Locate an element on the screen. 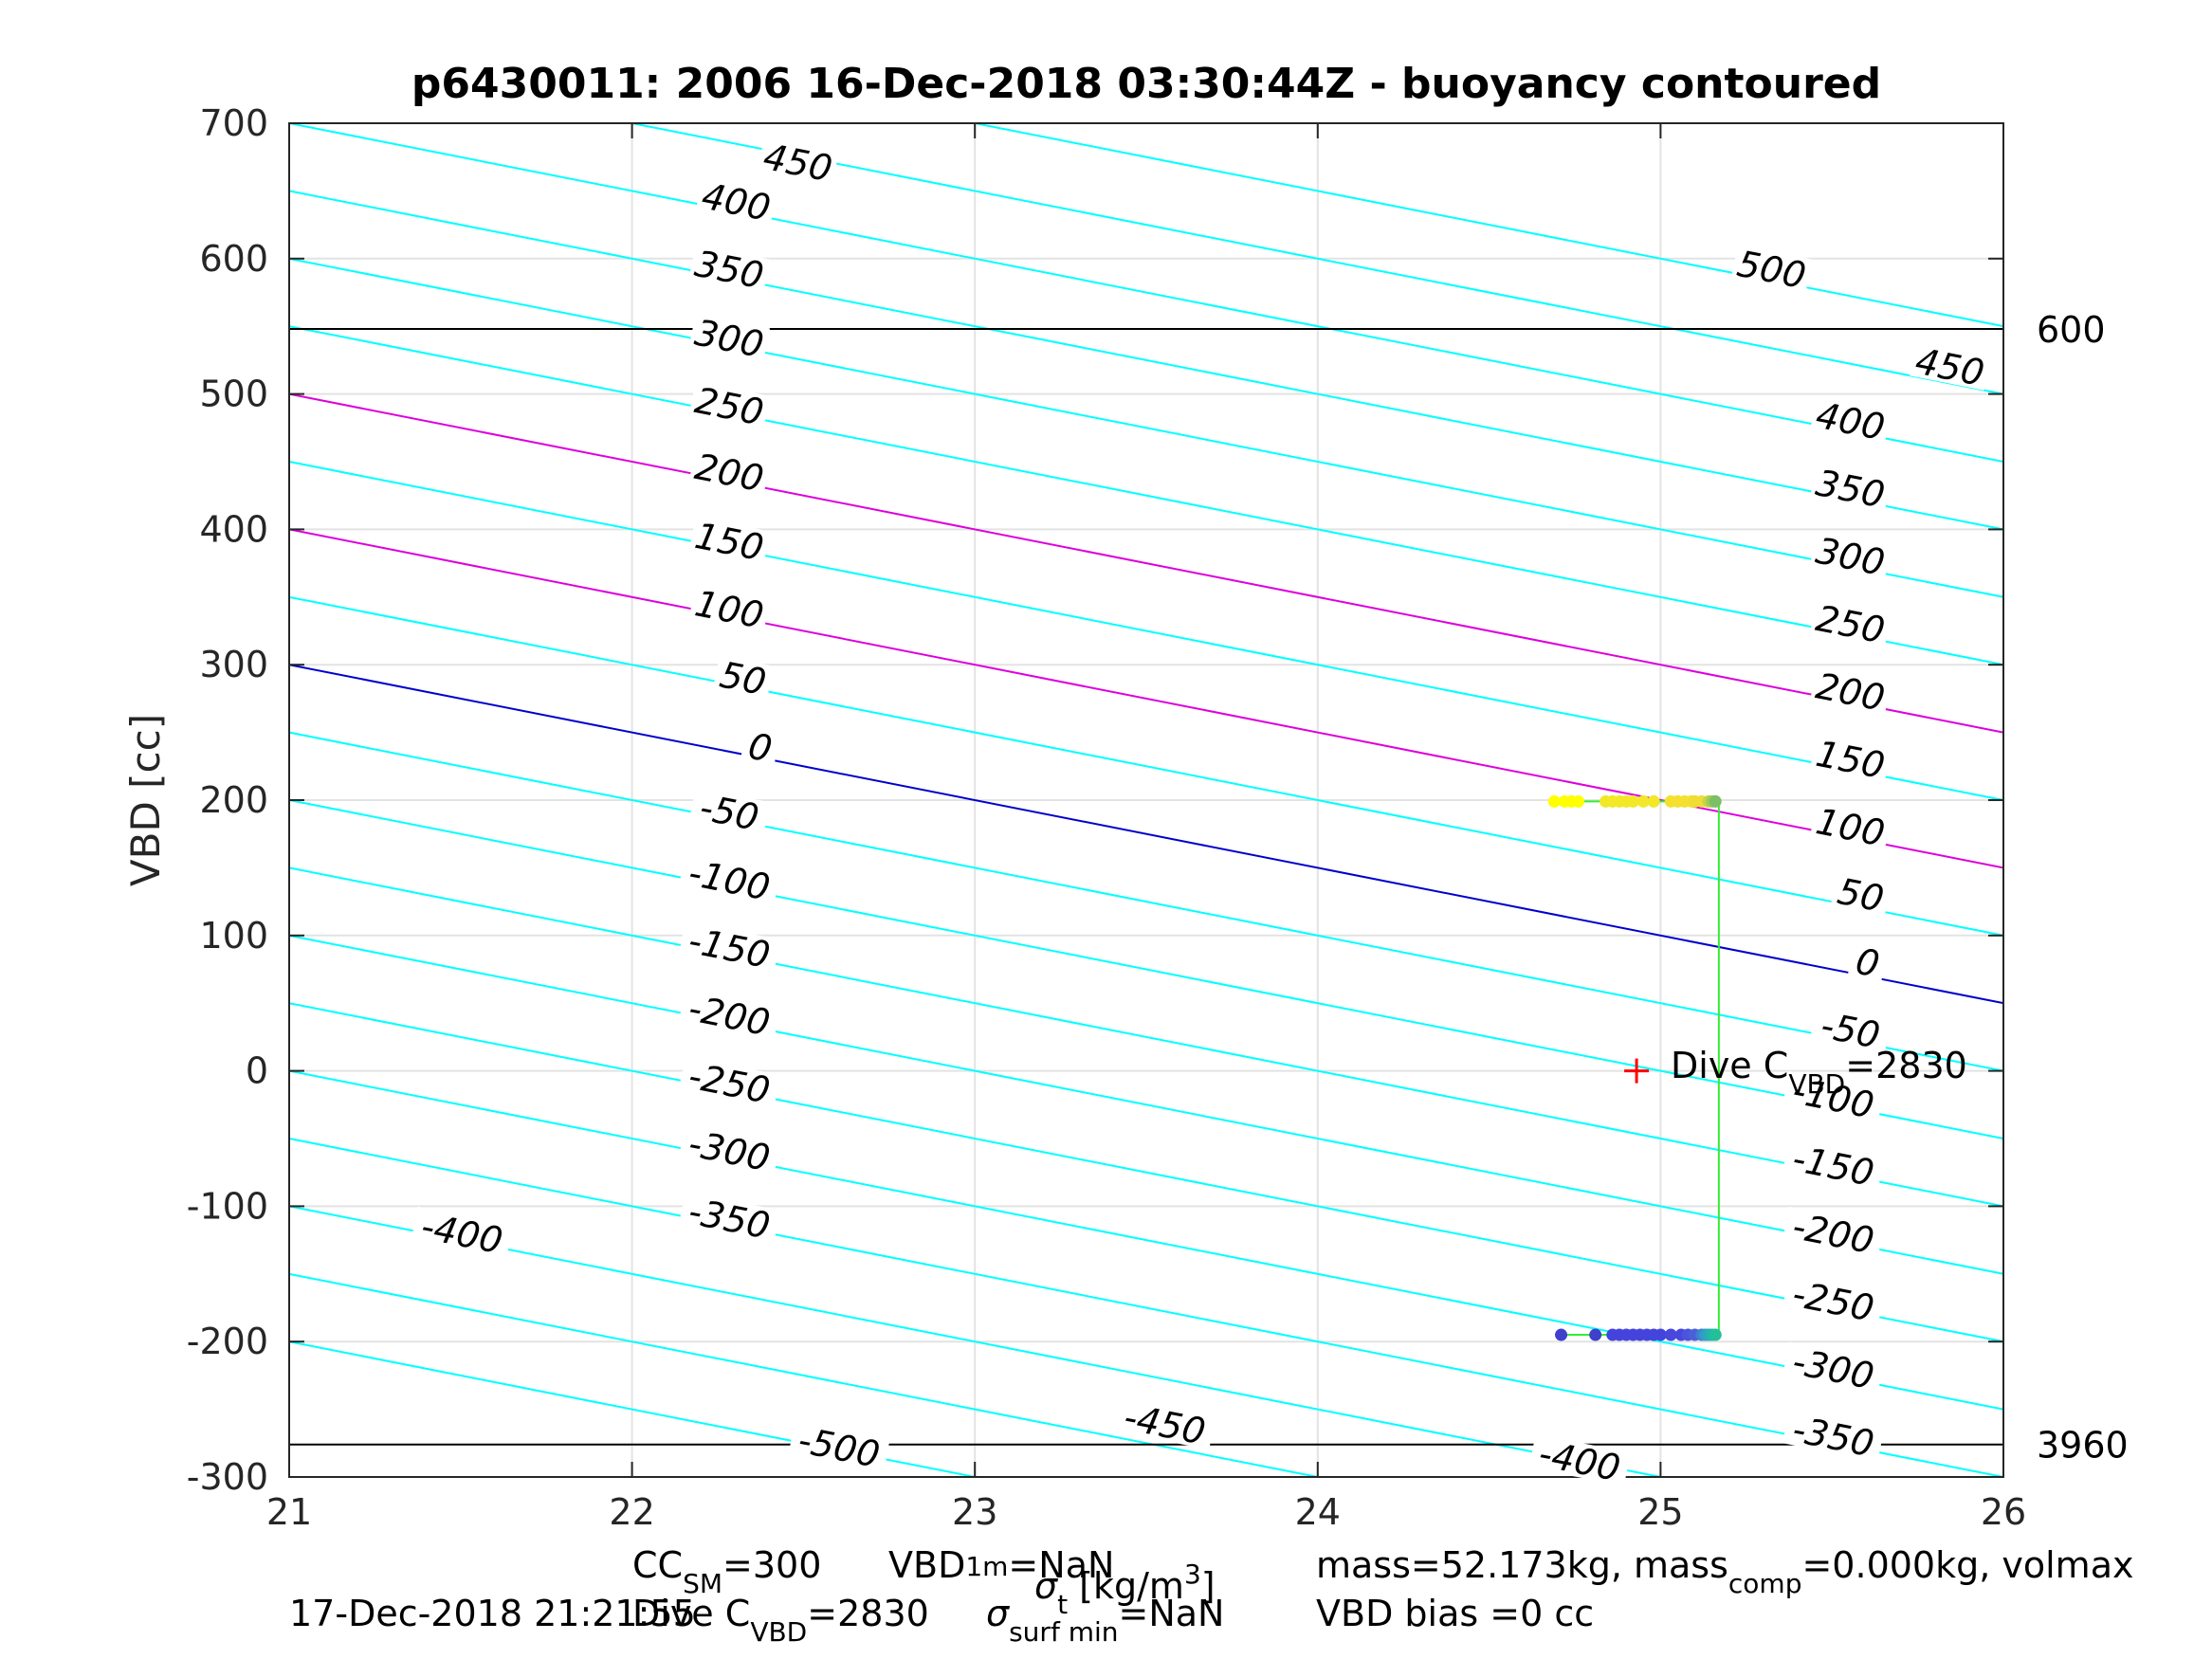 This screenshot has width=2212, height=1659. contour-label-text: -150 is located at coordinates (730, 948).